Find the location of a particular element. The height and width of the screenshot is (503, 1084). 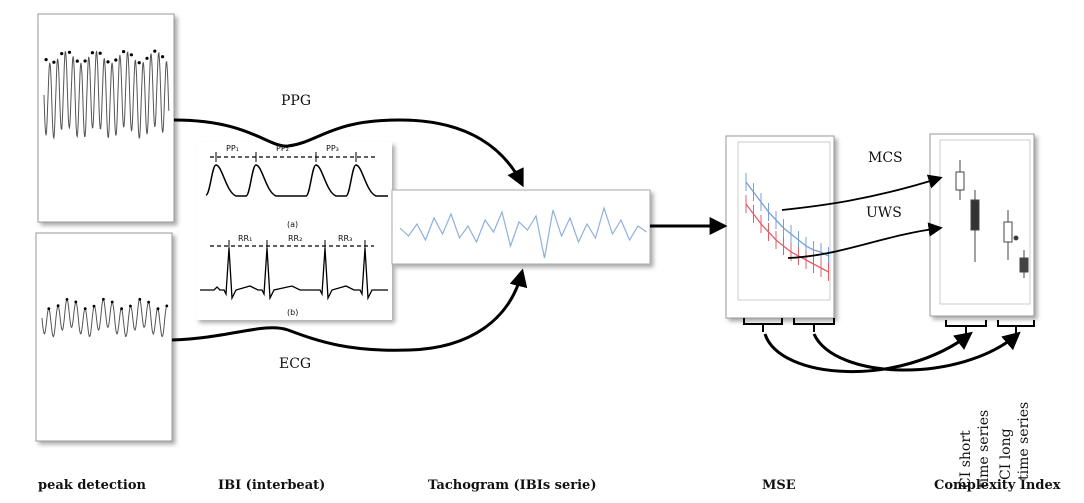

uws-arrow is located at coordinates (865, 240).